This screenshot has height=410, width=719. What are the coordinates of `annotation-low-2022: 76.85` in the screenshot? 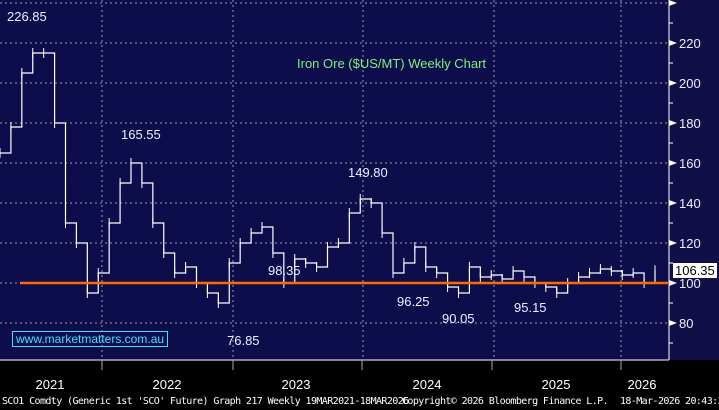 It's located at (243, 340).